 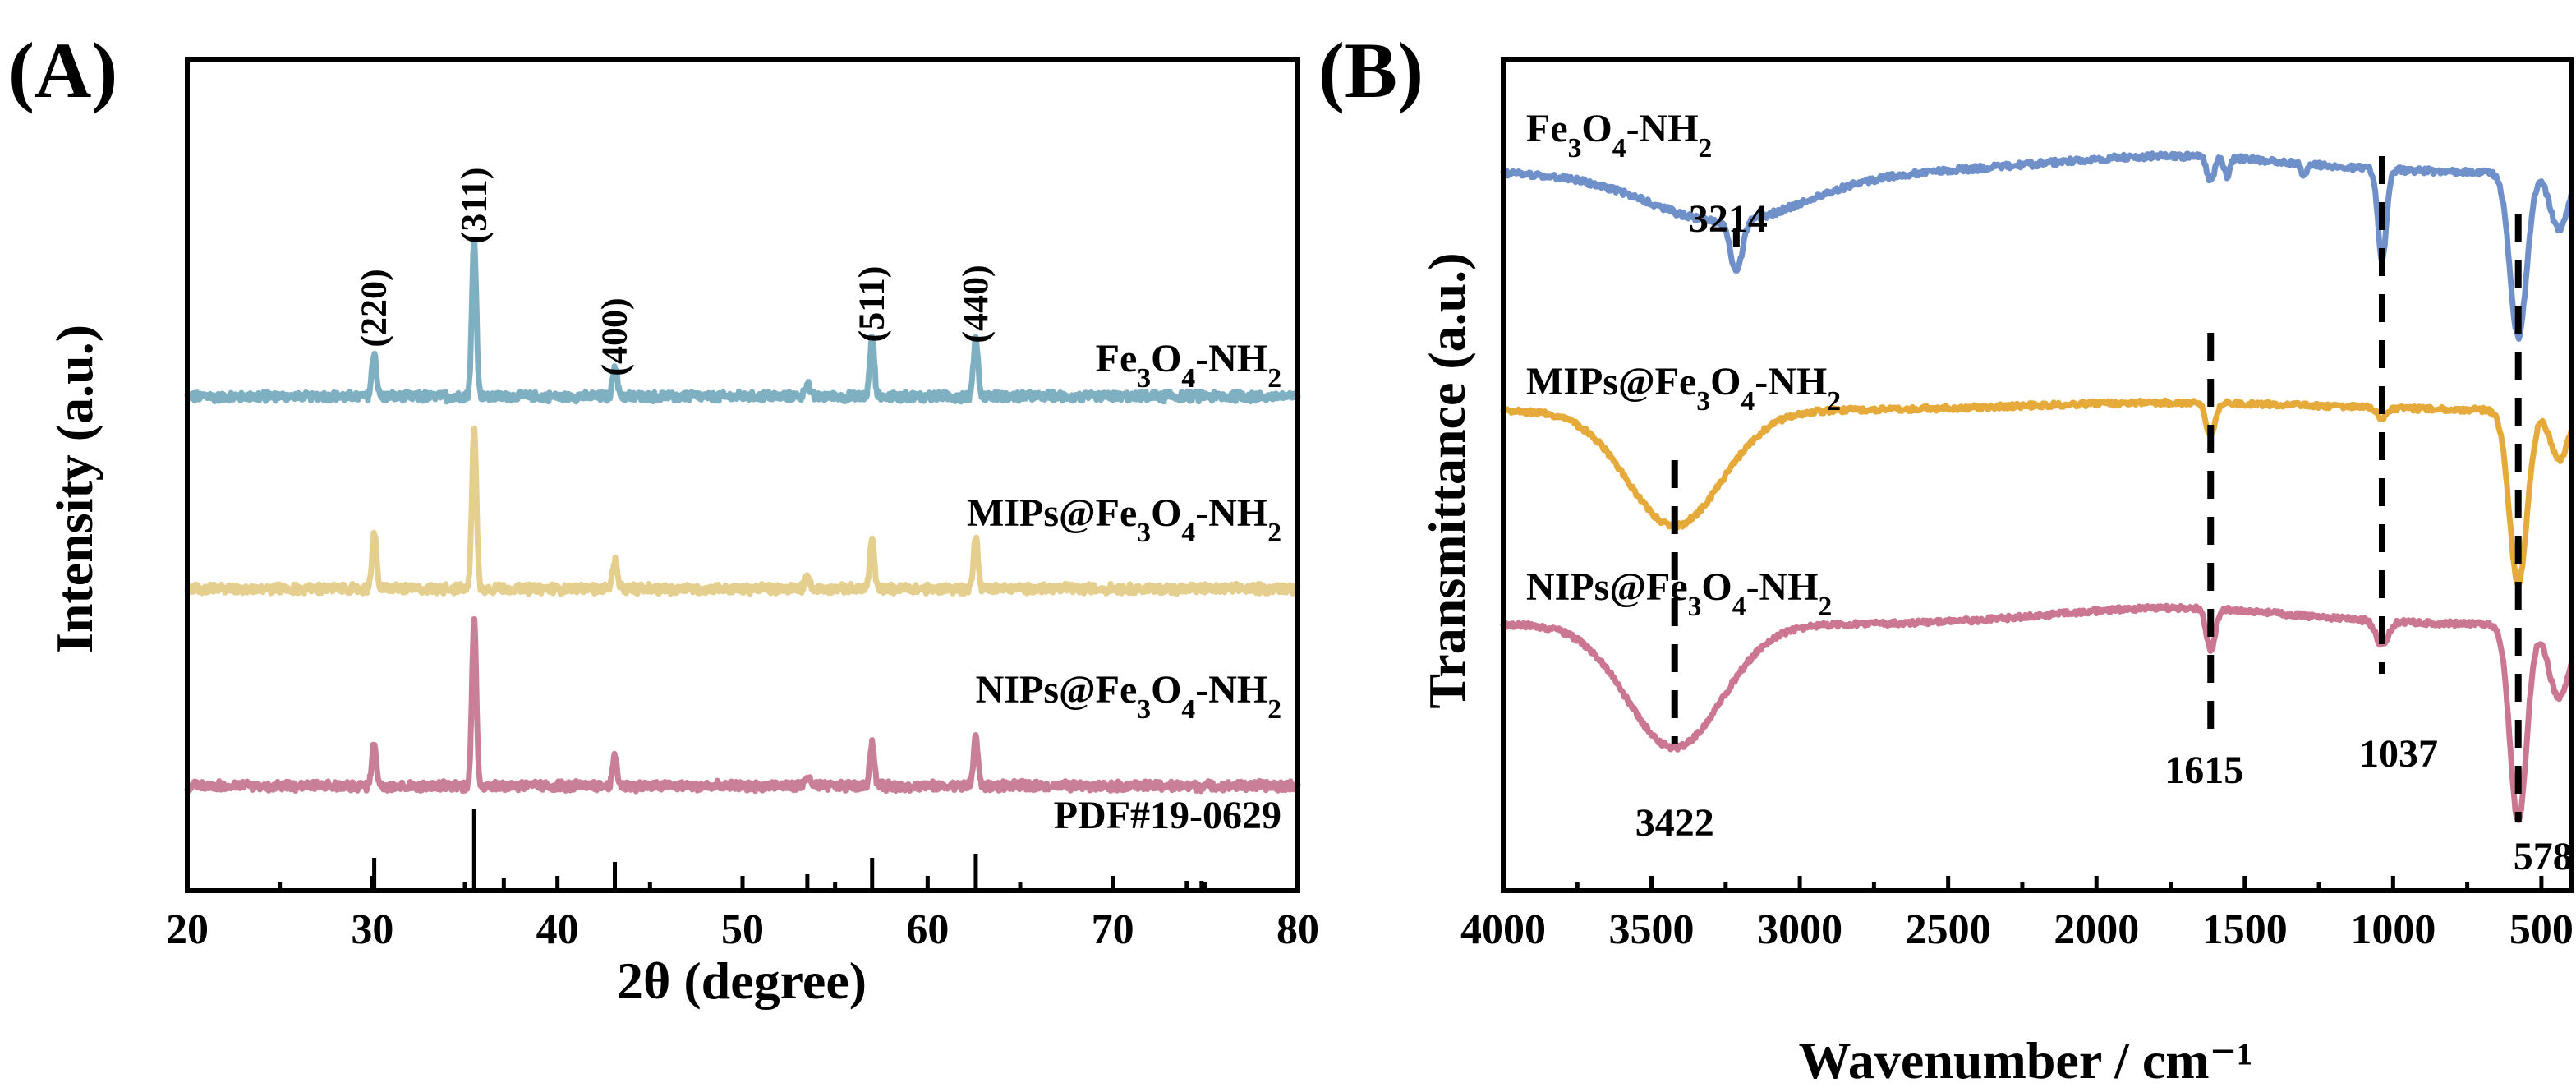 What do you see at coordinates (2203, 770) in the screenshot?
I see `band-label: 1615` at bounding box center [2203, 770].